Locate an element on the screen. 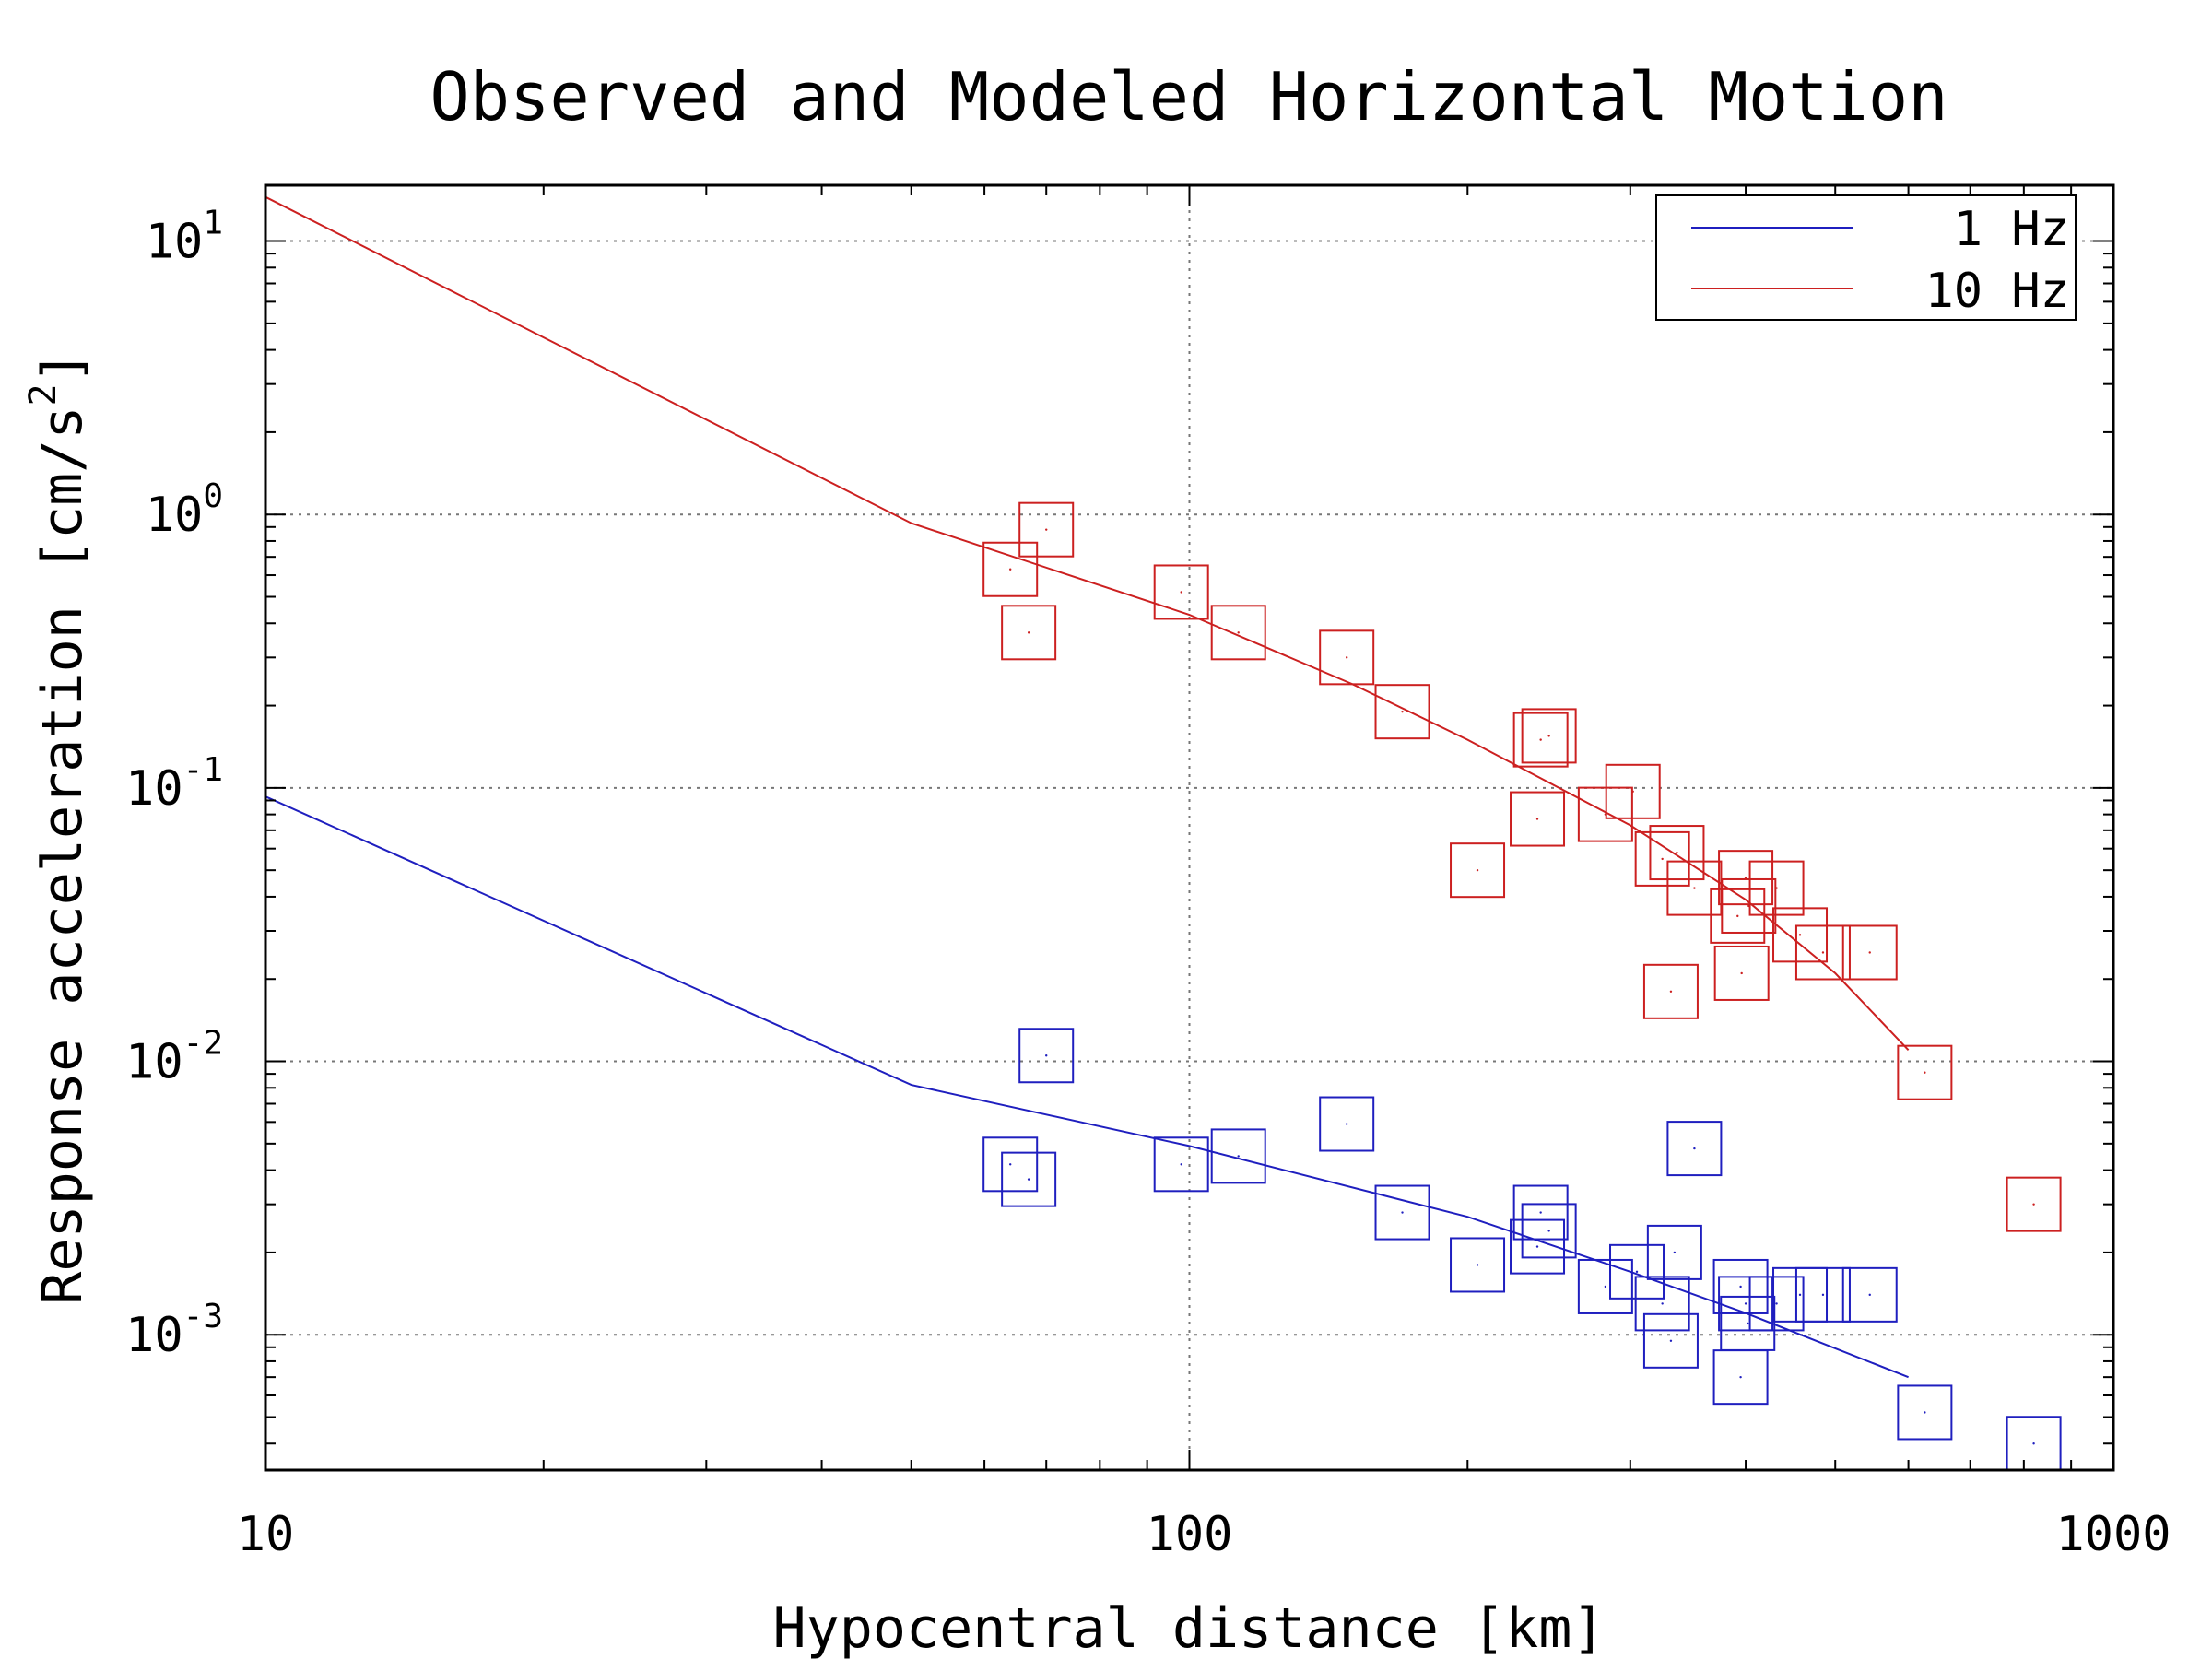 The height and width of the screenshot is (1659, 2212). y-tick-exponent: -3 is located at coordinates (203, 1316).